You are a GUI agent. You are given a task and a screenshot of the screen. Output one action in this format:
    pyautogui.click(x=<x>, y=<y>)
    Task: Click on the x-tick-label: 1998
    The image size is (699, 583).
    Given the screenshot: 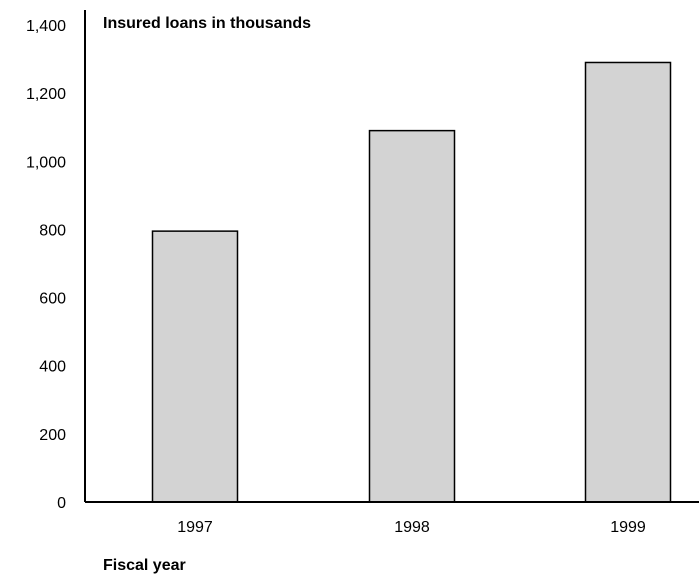 What is the action you would take?
    pyautogui.click(x=412, y=527)
    